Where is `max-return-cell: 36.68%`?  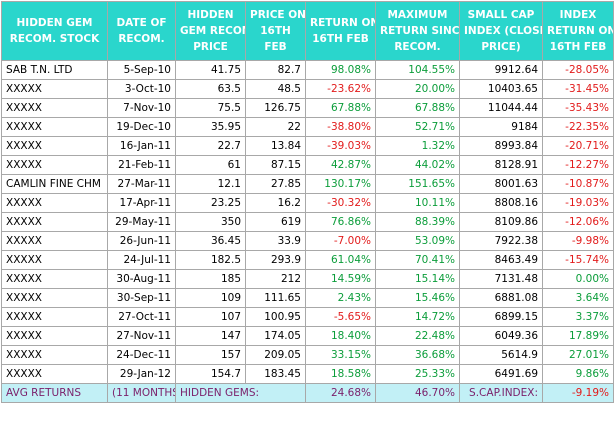 max-return-cell: 36.68% is located at coordinates (417, 355).